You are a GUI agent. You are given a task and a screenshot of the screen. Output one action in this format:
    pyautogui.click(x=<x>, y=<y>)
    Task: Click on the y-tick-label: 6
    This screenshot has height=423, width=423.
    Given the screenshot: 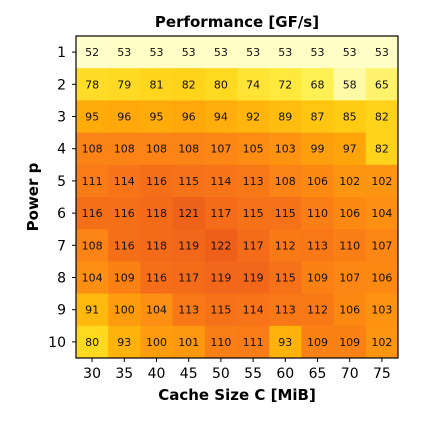 What is the action you would take?
    pyautogui.click(x=61, y=214)
    